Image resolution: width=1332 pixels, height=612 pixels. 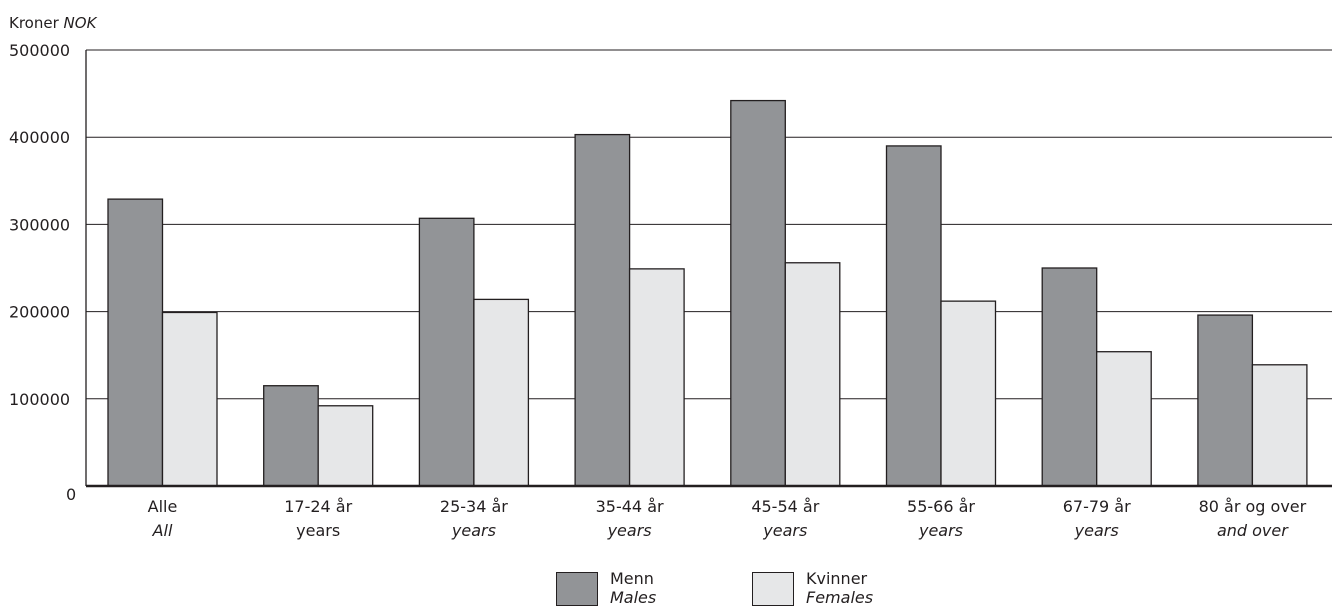 I want to click on y-tick-label: 300000, so click(x=39, y=224).